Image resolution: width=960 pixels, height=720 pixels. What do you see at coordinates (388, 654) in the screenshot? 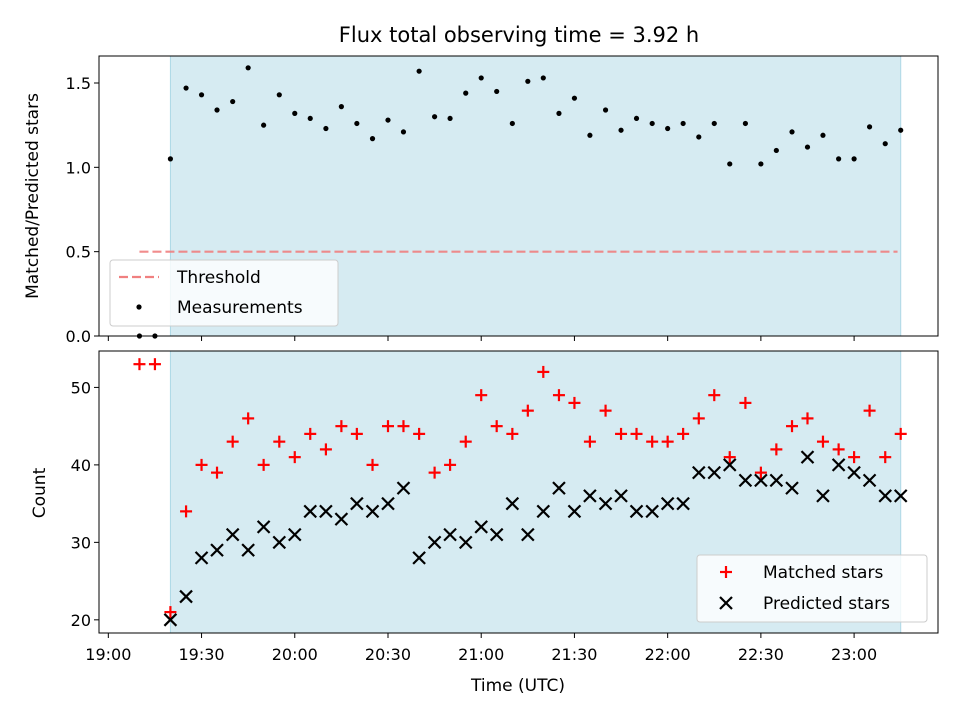
I see `xtick-label: 20:30` at bounding box center [388, 654].